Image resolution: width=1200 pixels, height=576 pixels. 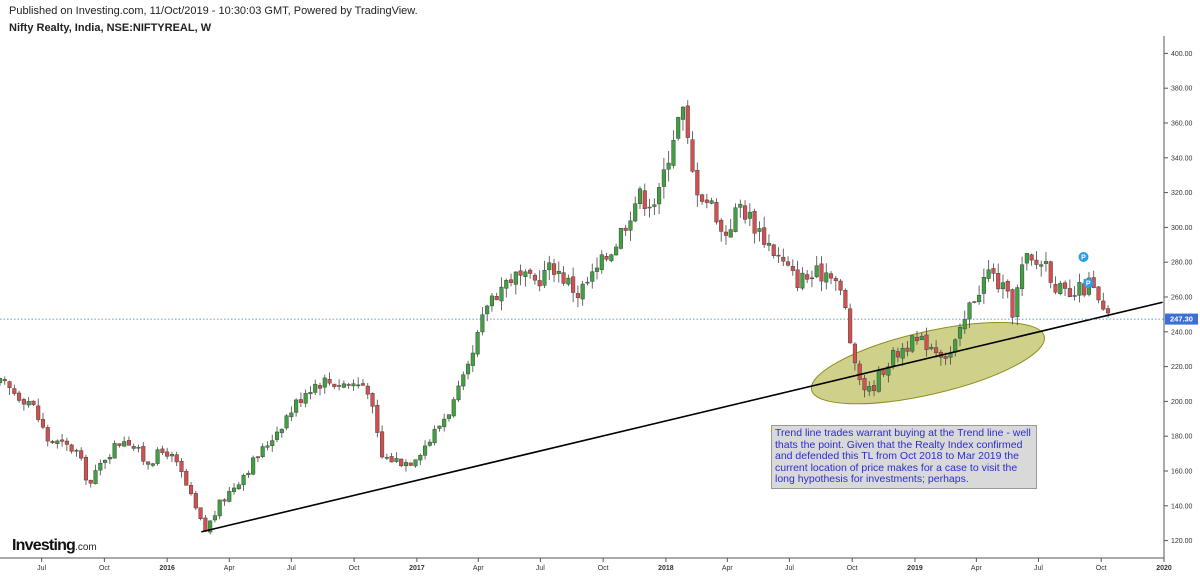 What do you see at coordinates (599, 319) in the screenshot?
I see `last-price-layer: 247.30` at bounding box center [599, 319].